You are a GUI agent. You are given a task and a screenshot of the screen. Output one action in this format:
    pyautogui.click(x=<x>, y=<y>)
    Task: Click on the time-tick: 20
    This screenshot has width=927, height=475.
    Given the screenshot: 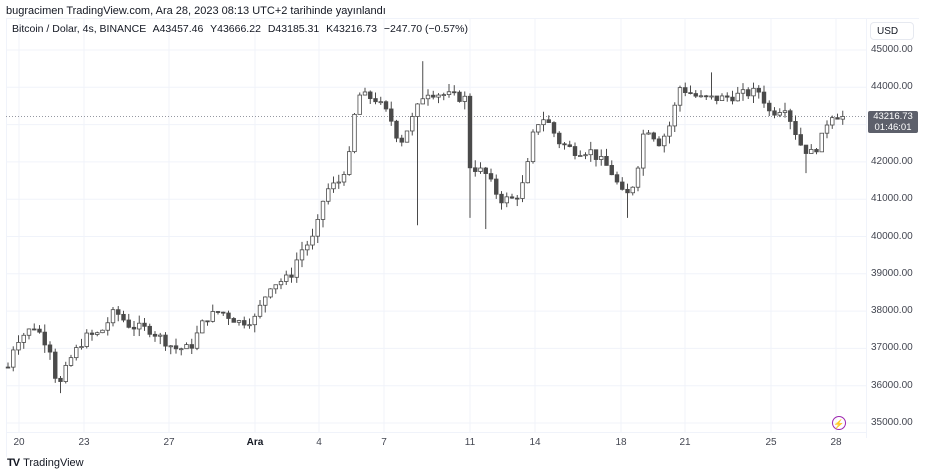 What is the action you would take?
    pyautogui.click(x=19, y=442)
    